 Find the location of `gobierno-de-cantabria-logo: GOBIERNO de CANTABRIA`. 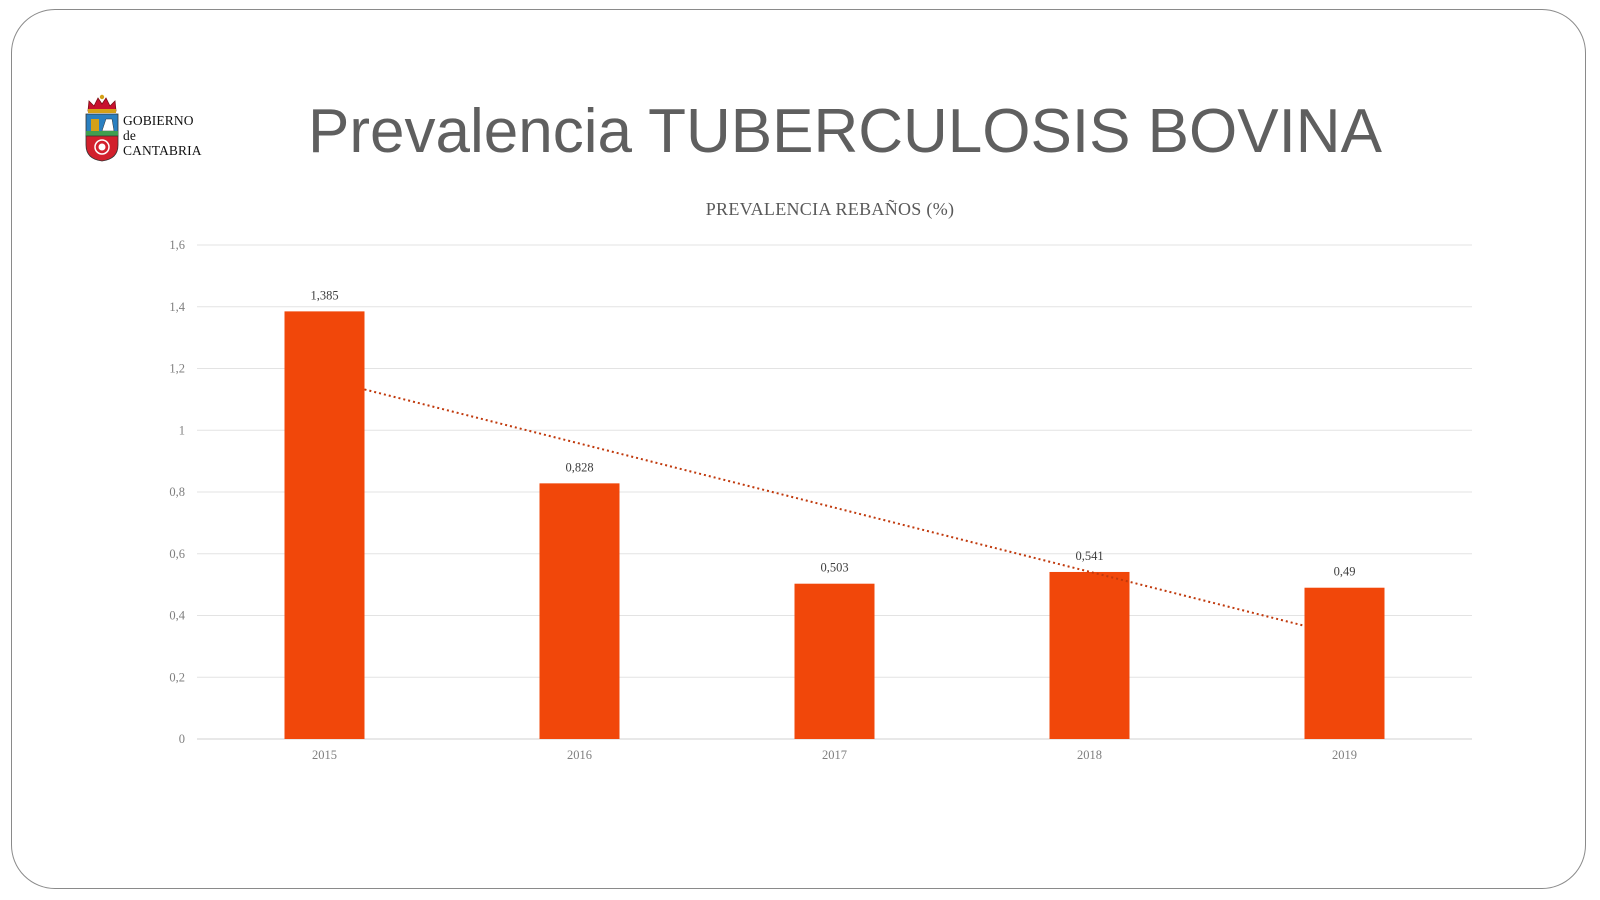

gobierno-de-cantabria-logo: GOBIERNO de CANTABRIA is located at coordinates (153, 129).